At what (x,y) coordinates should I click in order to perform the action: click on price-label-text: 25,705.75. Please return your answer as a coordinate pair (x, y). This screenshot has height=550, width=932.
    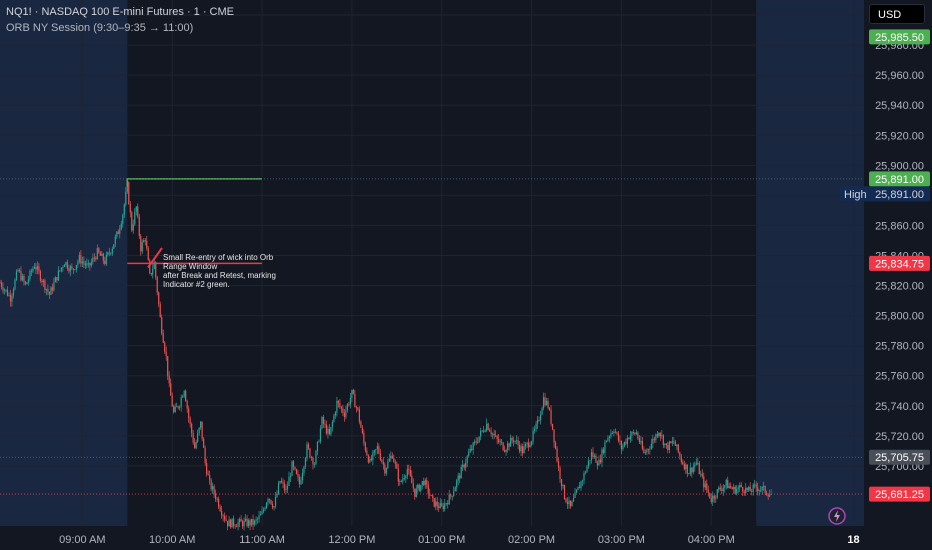
    Looking at the image, I should click on (899, 458).